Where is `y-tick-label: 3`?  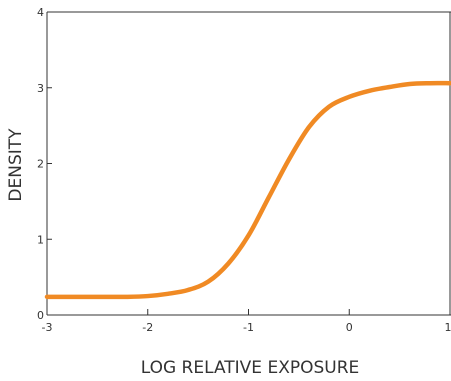
y-tick-label: 3 is located at coordinates (40, 88).